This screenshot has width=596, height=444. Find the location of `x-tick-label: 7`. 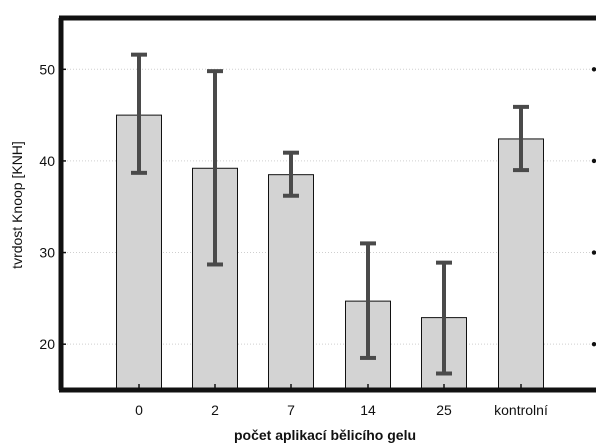

x-tick-label: 7 is located at coordinates (291, 410).